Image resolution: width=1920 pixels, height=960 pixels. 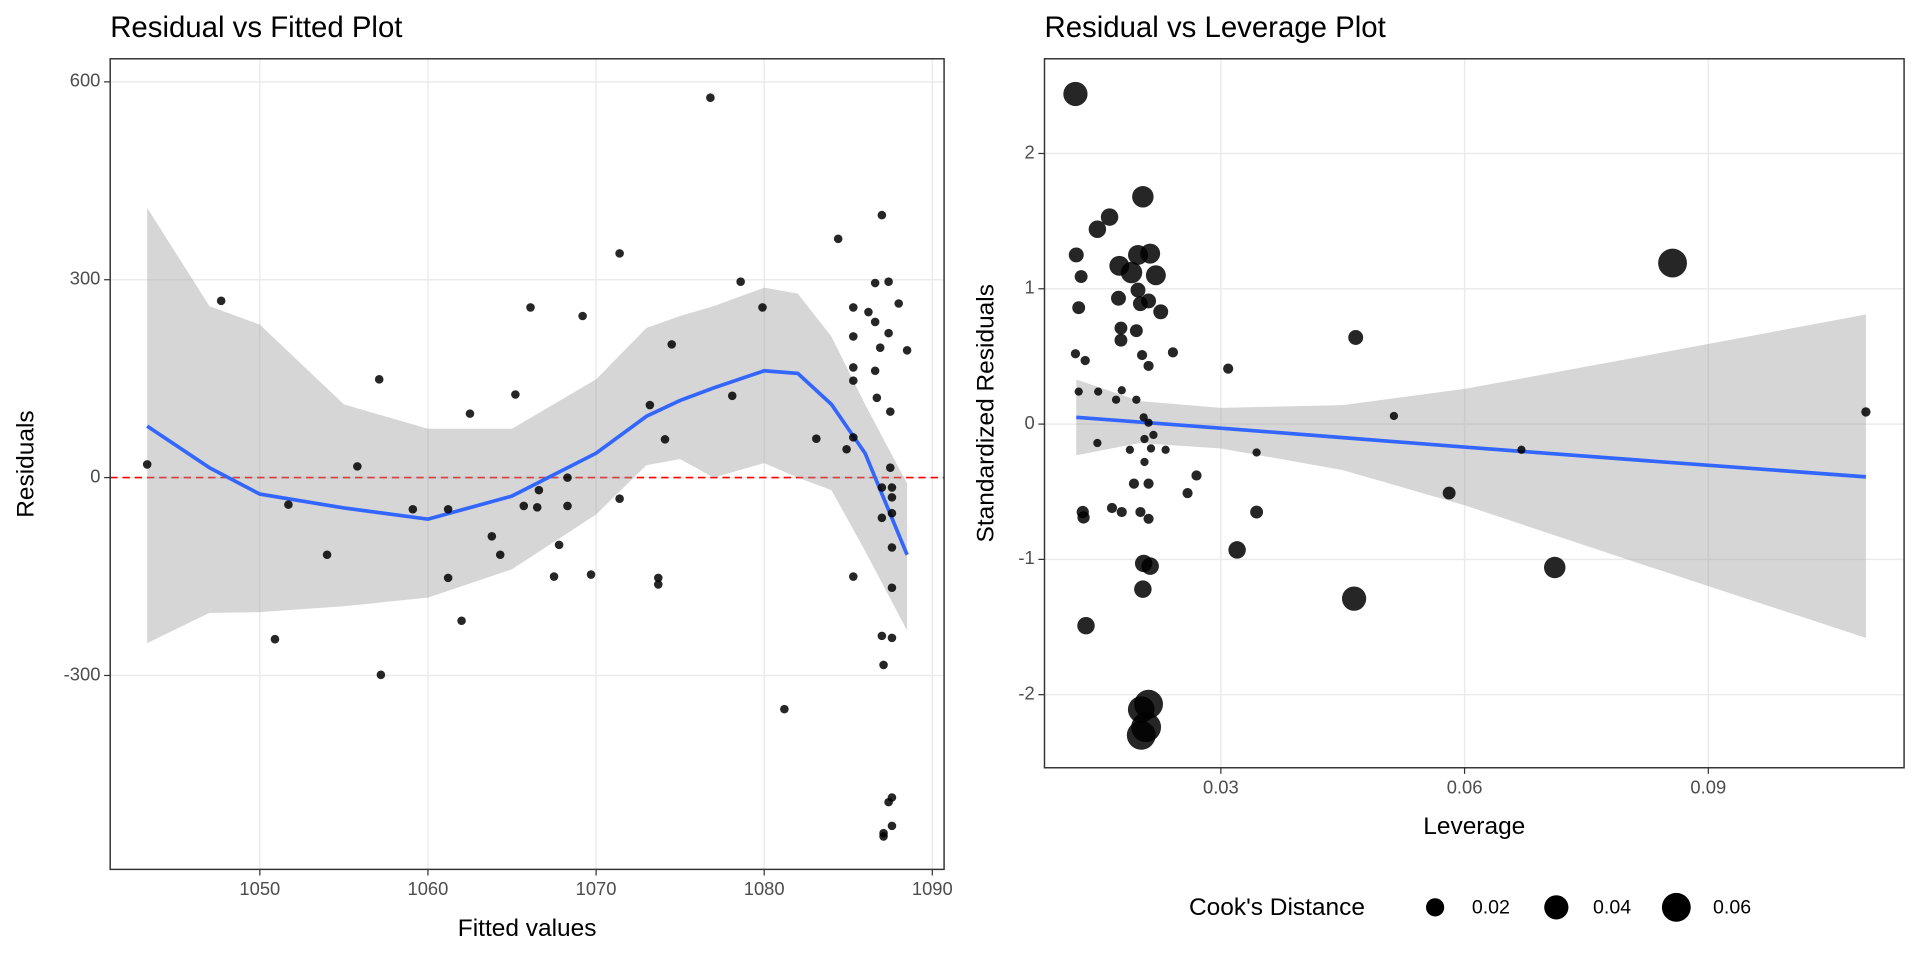 I want to click on y-tick-label: 600, so click(x=85, y=80).